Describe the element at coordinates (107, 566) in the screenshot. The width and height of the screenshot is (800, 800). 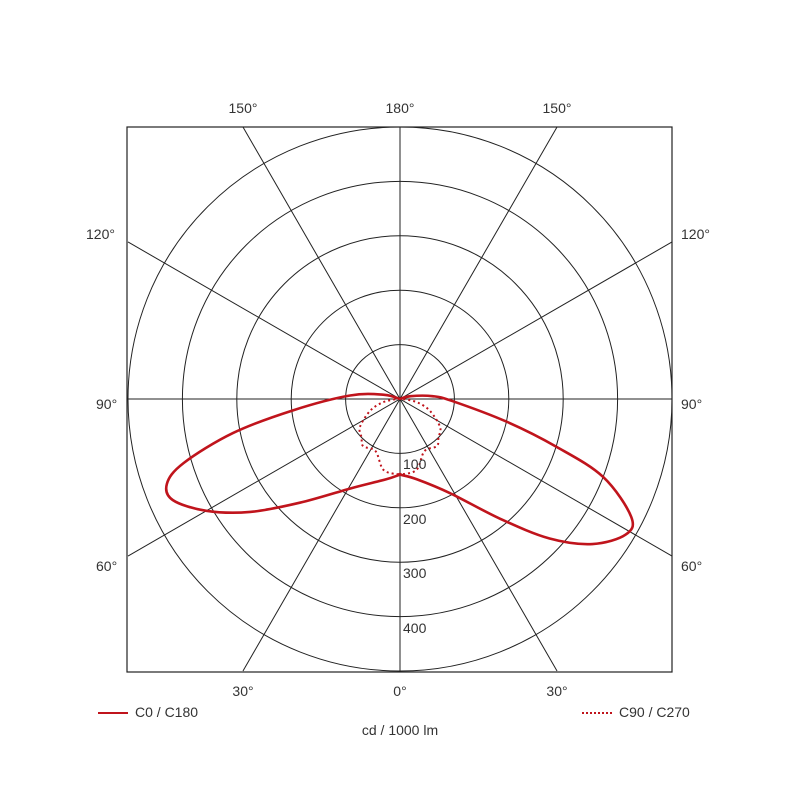
I see `angle-label-60-left: 60°` at that location.